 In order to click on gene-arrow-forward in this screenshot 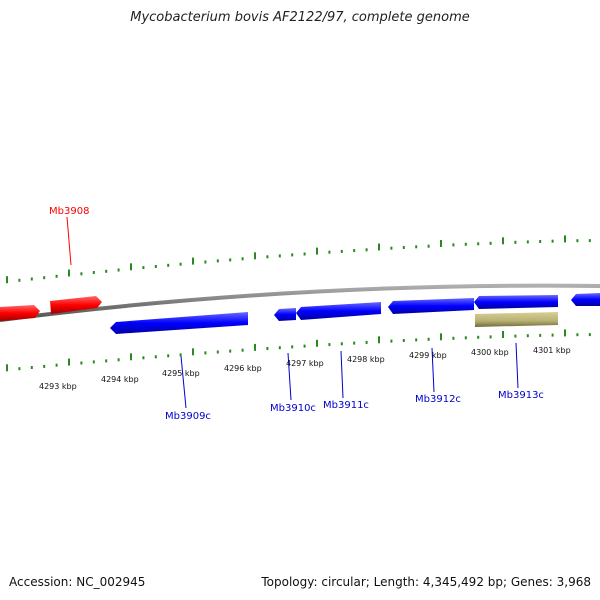, I will do `click(20, 313)`.